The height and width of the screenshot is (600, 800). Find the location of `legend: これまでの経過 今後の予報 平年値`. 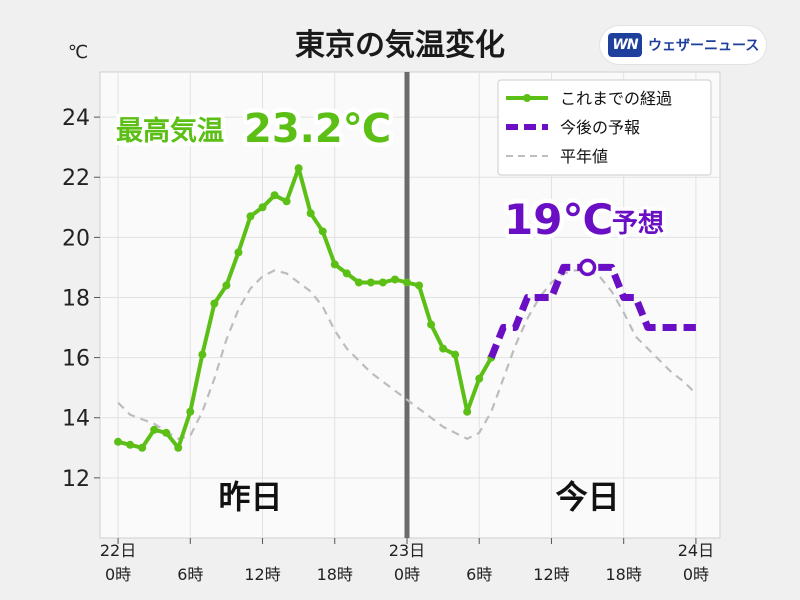

legend: これまでの経過 今後の予報 平年値 is located at coordinates (604, 127).